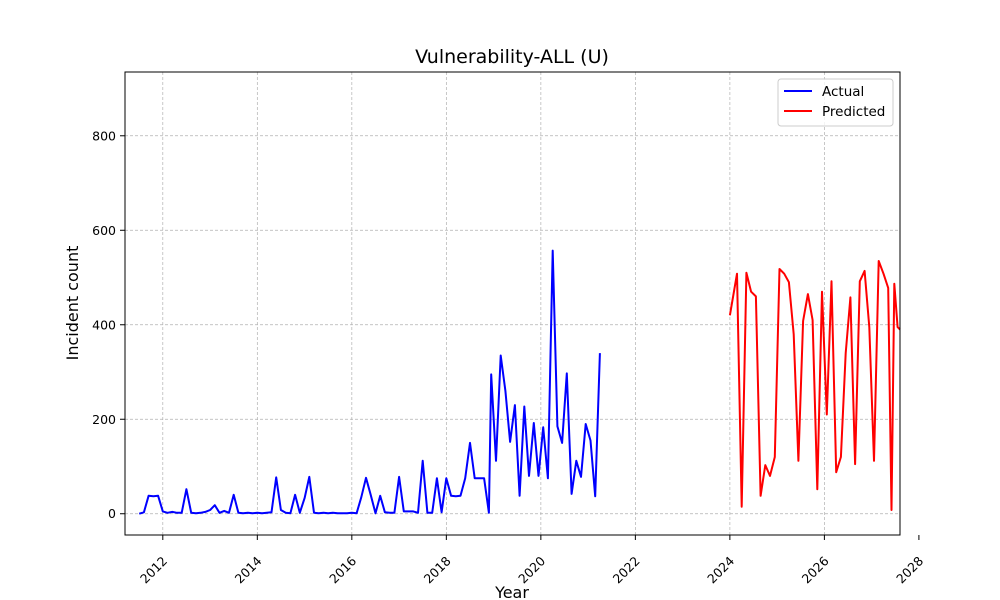 The height and width of the screenshot is (600, 1000). What do you see at coordinates (843, 92) in the screenshot?
I see `legend-label-actual: Actual` at bounding box center [843, 92].